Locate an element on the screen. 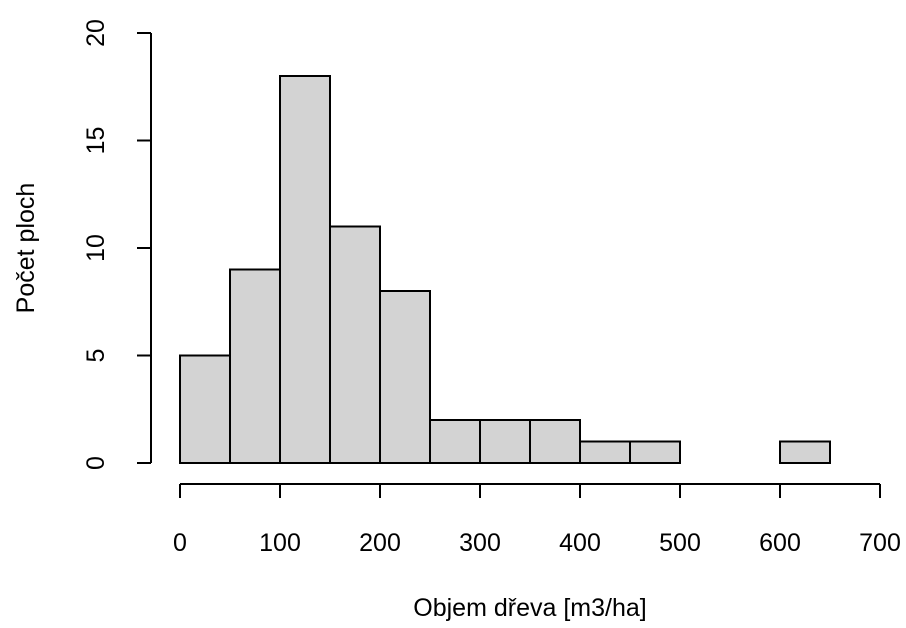  x-tick-label-0: 0 is located at coordinates (180, 543).